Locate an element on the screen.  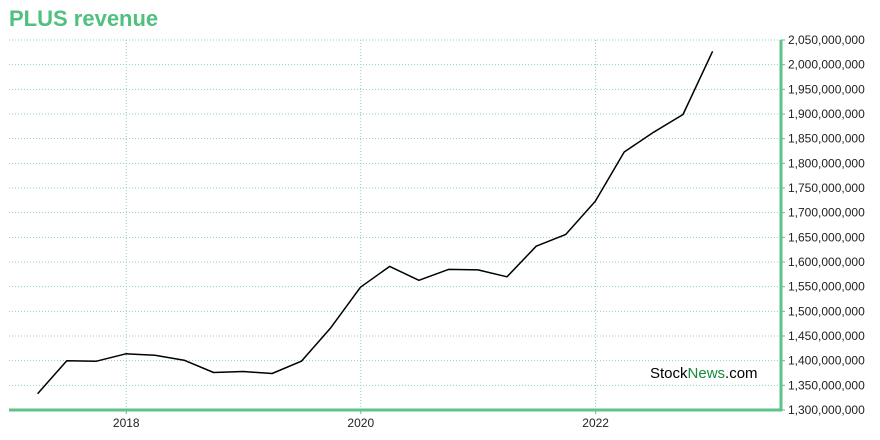
y-tick-label: 1,400,000,000 is located at coordinates (826, 361).